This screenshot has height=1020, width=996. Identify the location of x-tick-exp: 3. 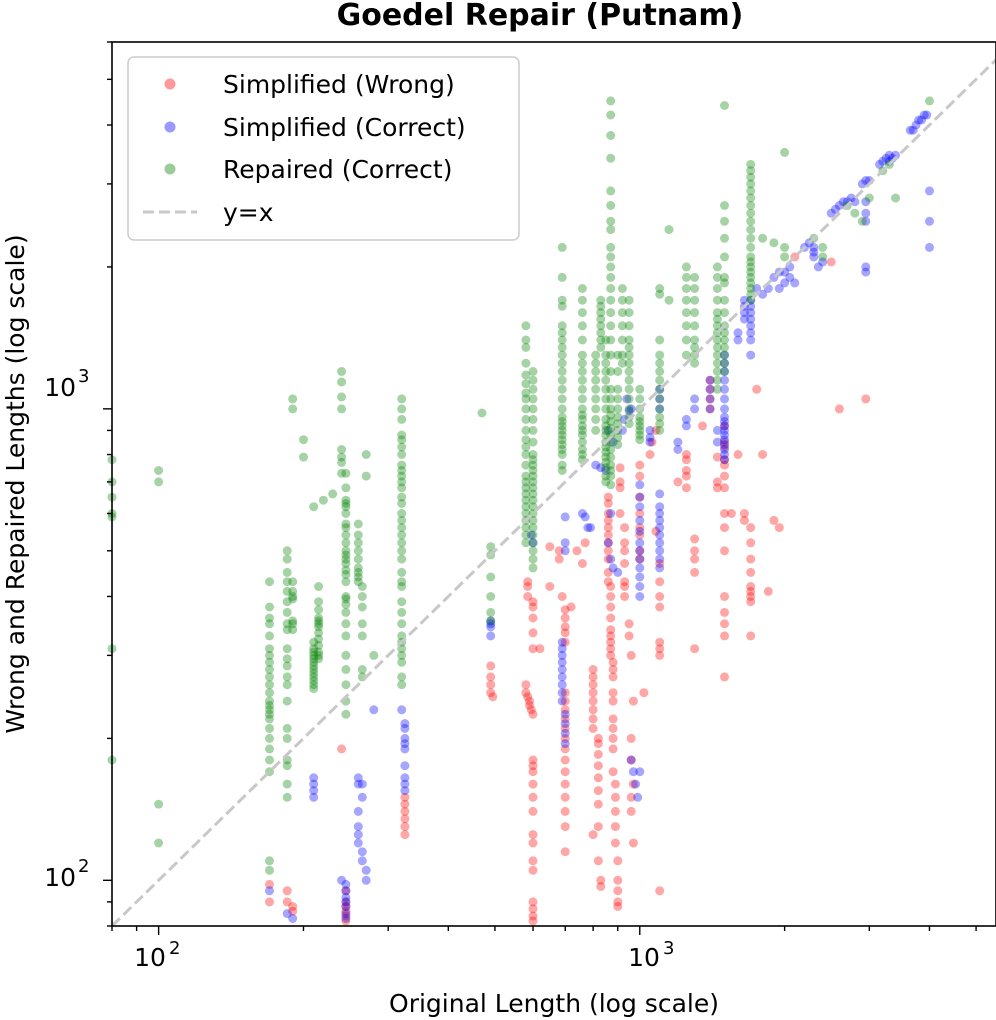
(668, 948).